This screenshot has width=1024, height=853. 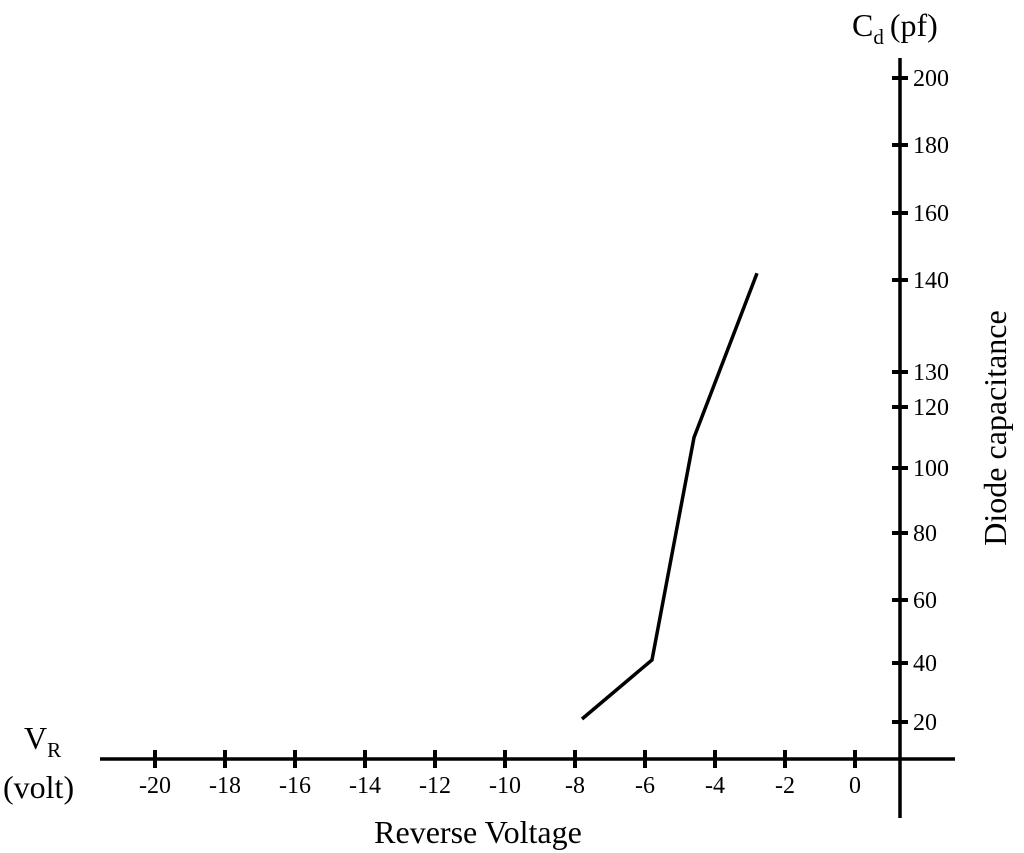 I want to click on y-tick-label: 40, so click(x=925, y=664).